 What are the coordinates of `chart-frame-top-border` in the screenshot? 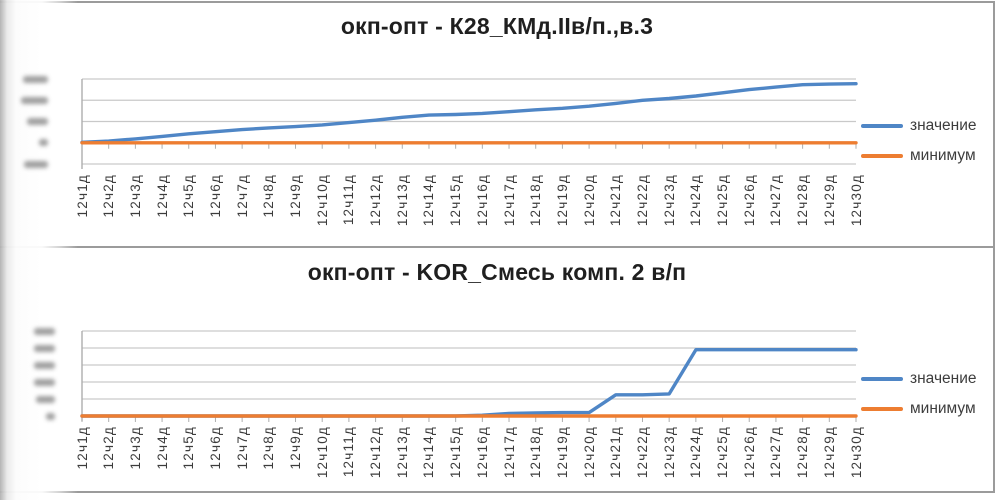 It's located at (497, 2).